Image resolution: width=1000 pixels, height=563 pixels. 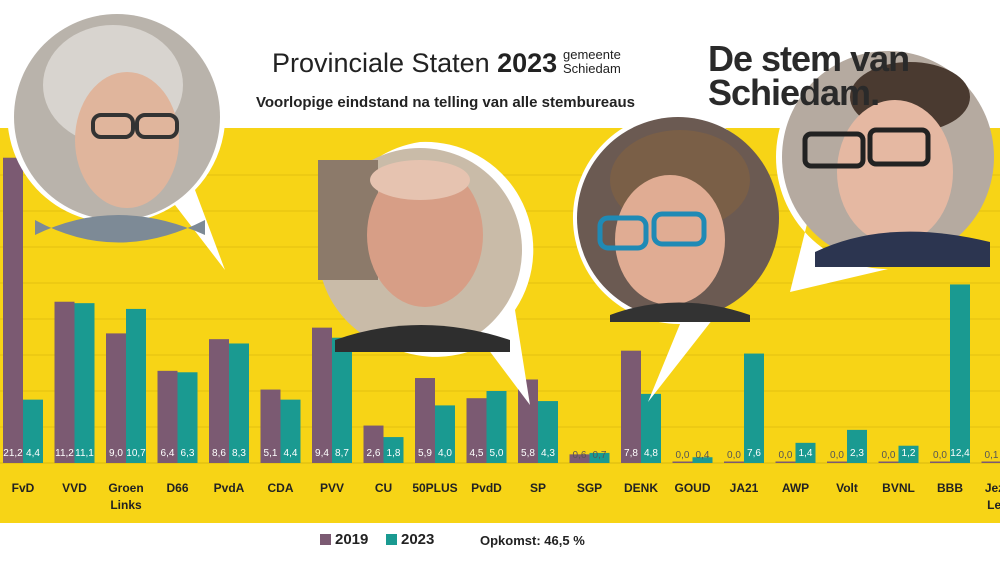 What do you see at coordinates (344, 539) in the screenshot?
I see `legend-2019: 2019` at bounding box center [344, 539].